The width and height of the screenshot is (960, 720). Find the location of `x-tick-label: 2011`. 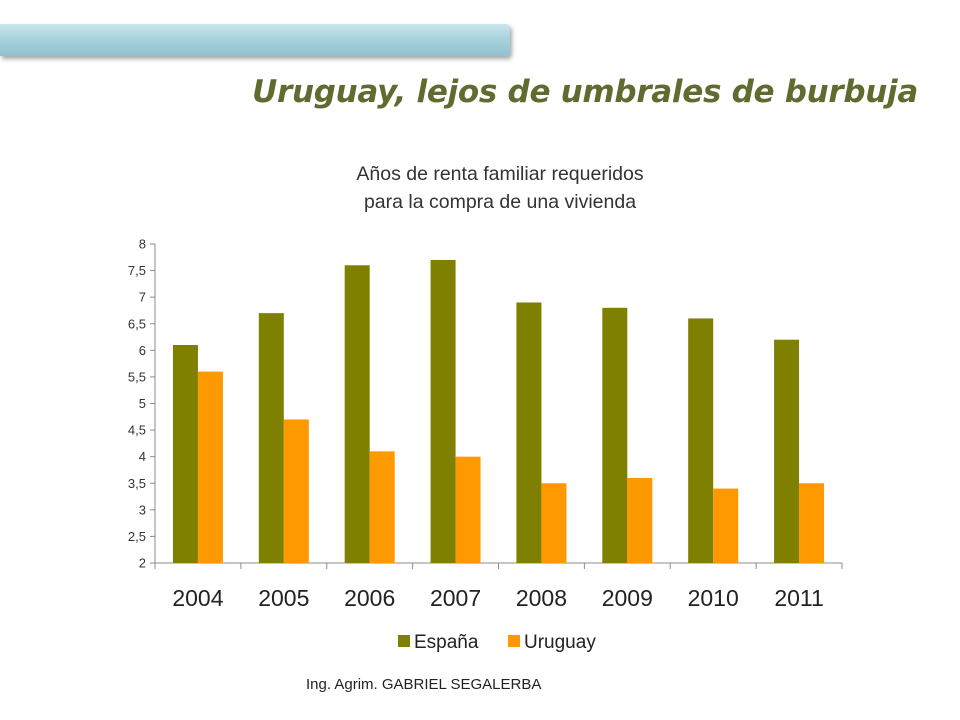

x-tick-label: 2011 is located at coordinates (798, 598).